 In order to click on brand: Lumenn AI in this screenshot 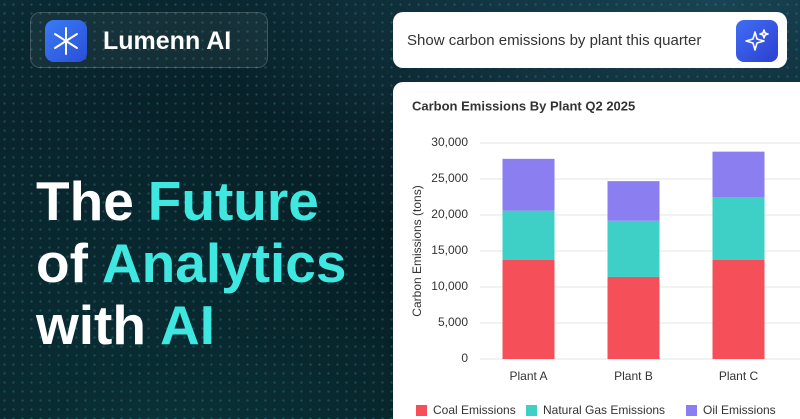, I will do `click(149, 40)`.